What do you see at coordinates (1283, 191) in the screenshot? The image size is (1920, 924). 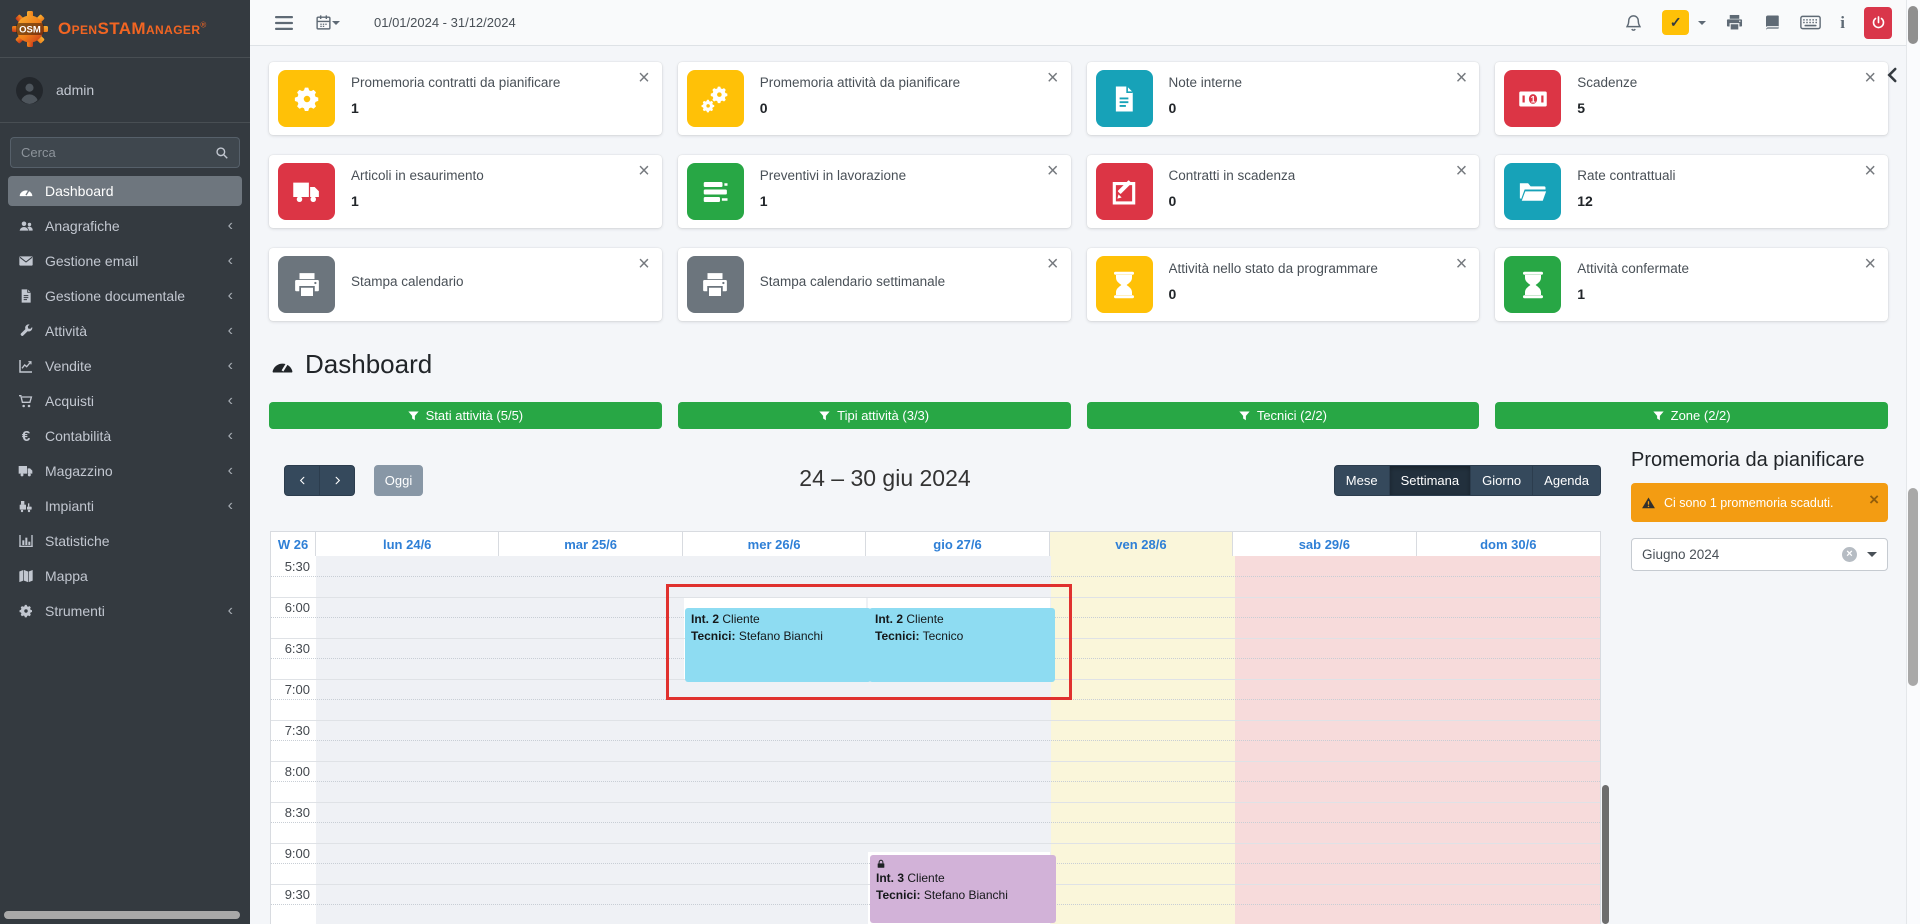 I see `widget-contratti-scadenza: Contratti in scadenza 0 ×` at bounding box center [1283, 191].